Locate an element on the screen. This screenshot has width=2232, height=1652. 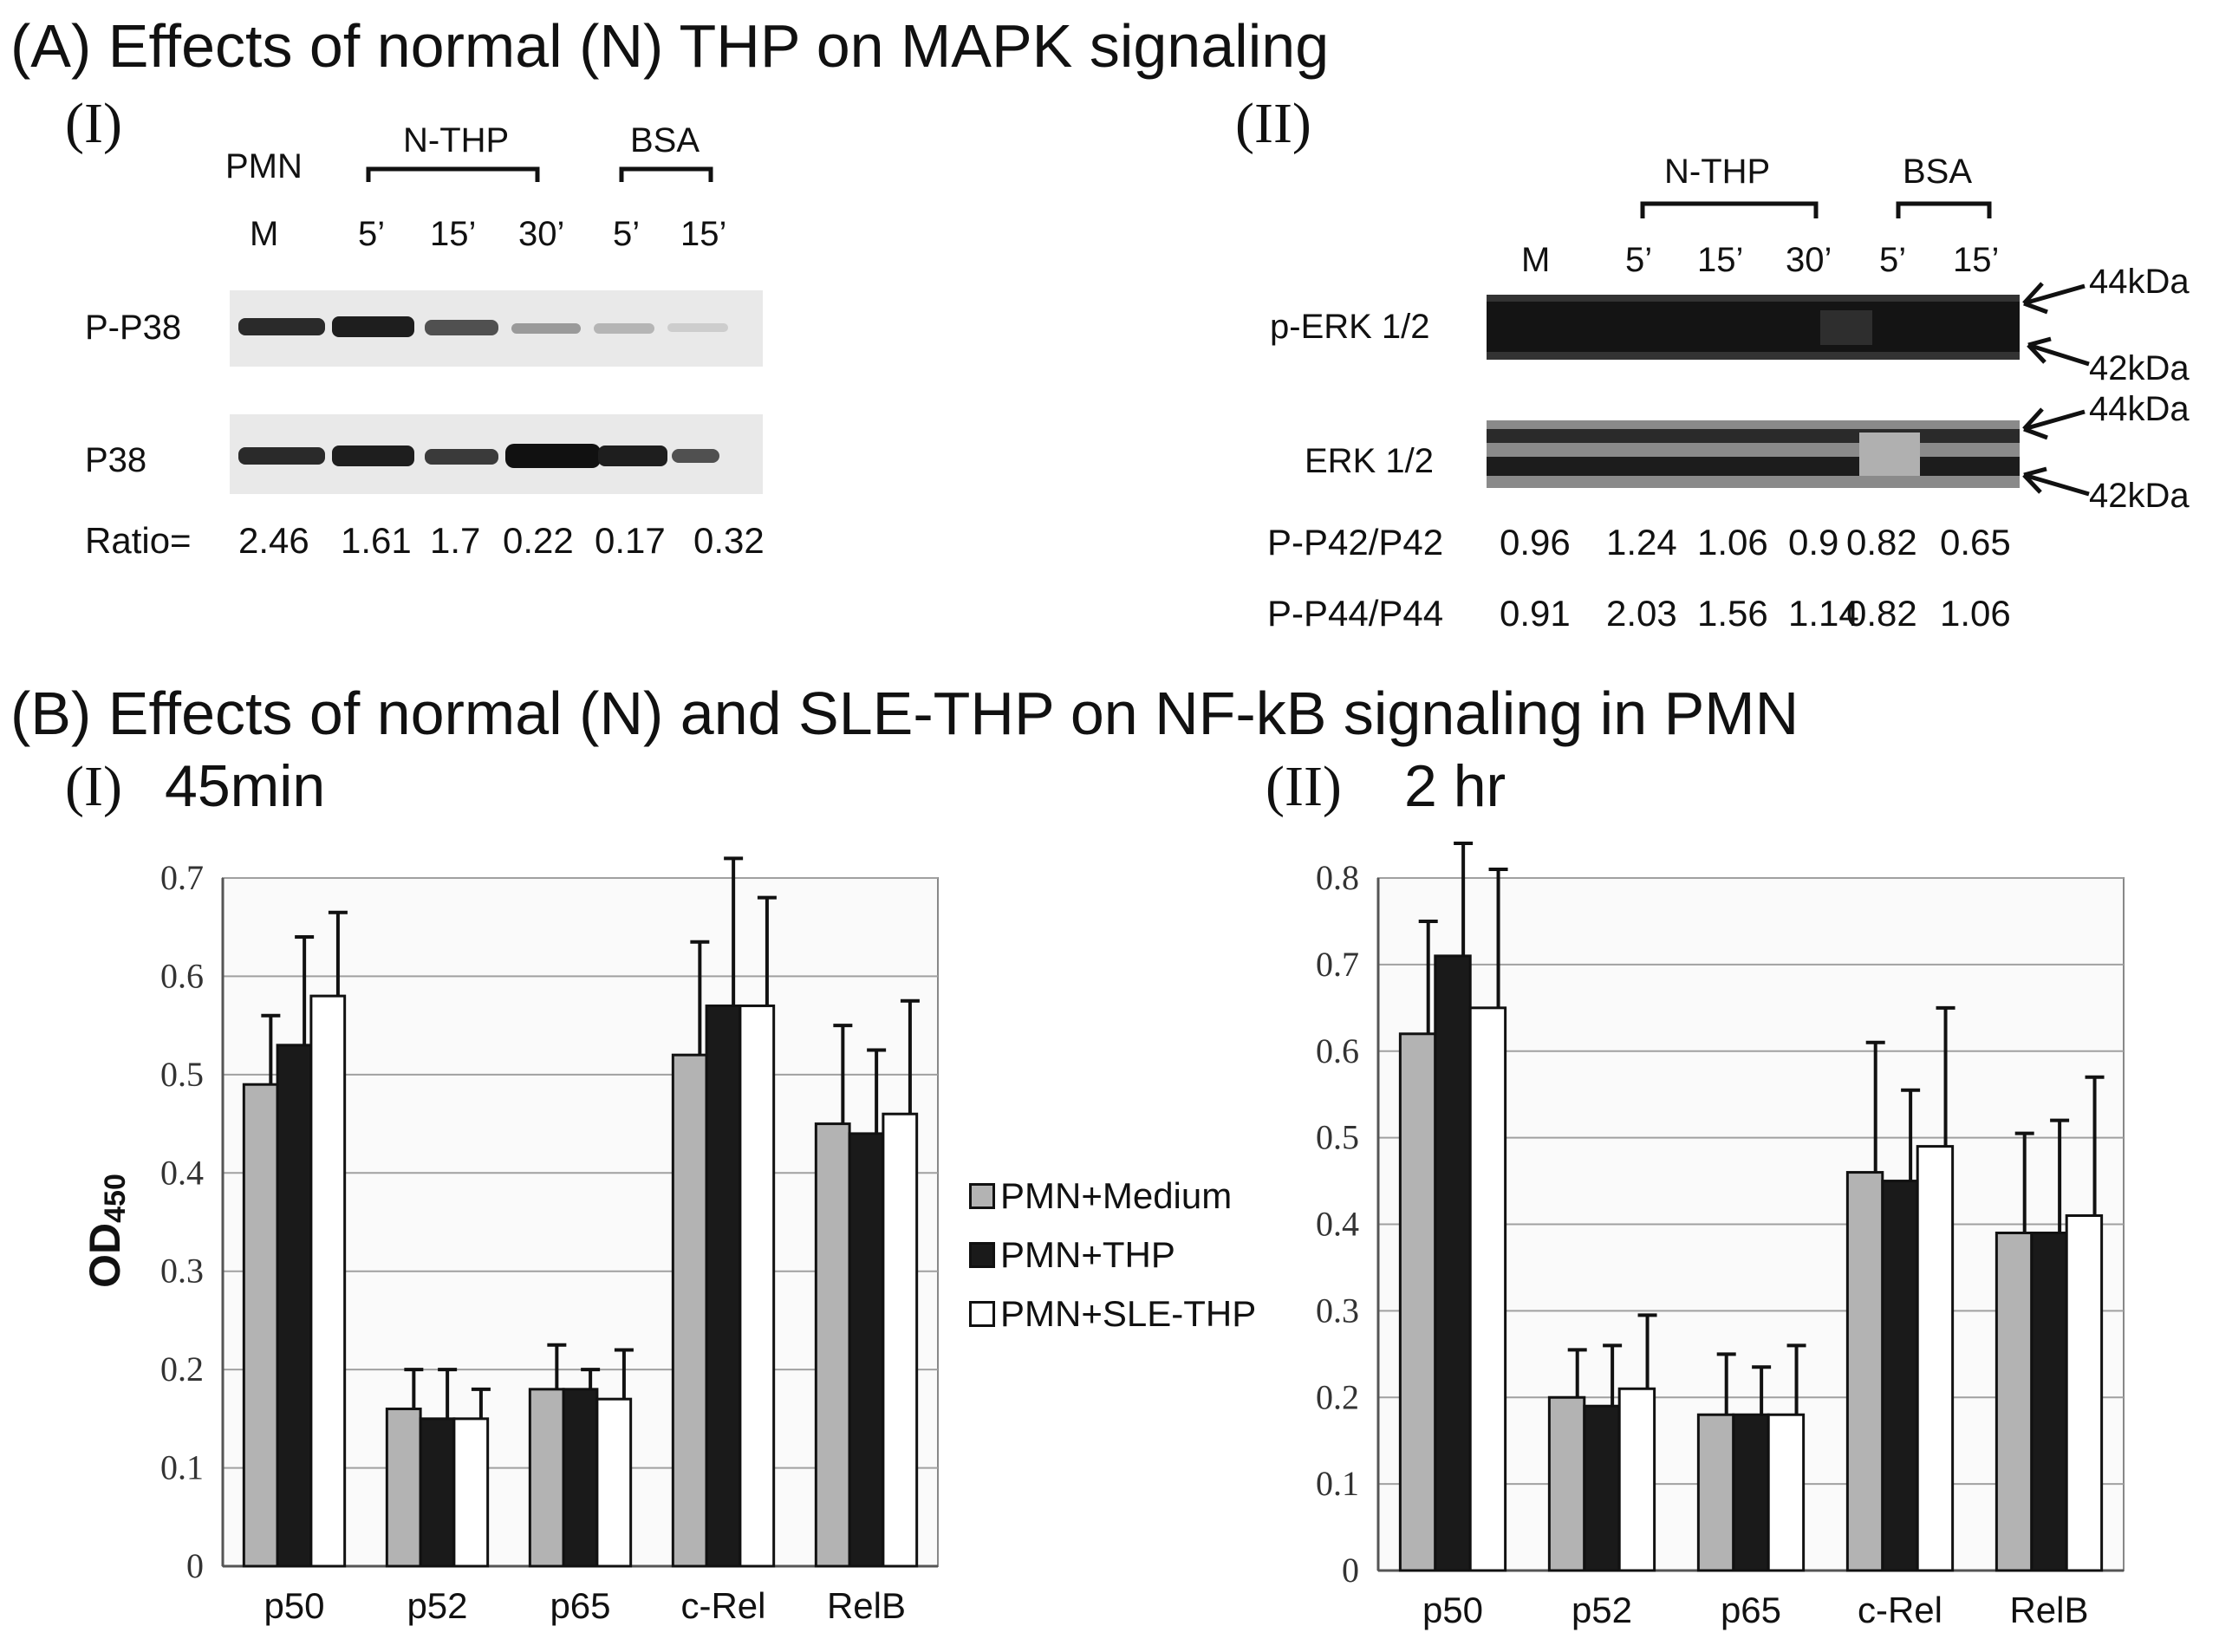
chart-2-roman: (II) is located at coordinates (1304, 786).